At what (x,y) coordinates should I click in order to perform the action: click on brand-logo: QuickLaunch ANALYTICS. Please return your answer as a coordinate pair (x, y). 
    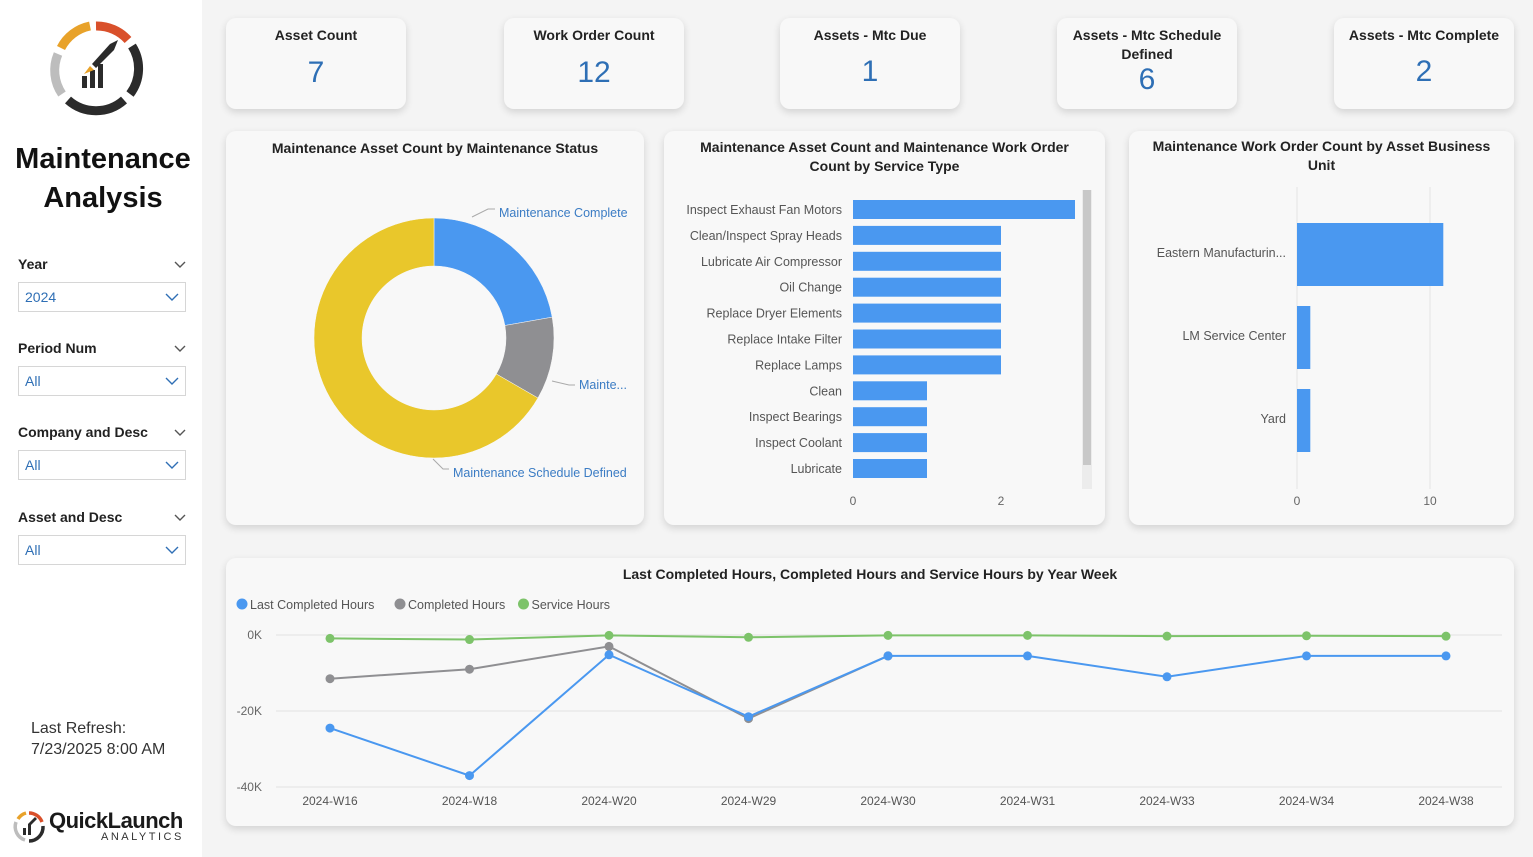
    Looking at the image, I should click on (102, 826).